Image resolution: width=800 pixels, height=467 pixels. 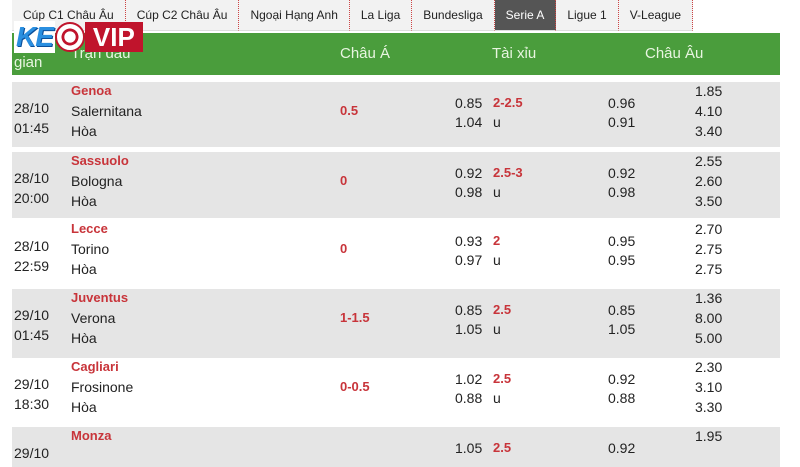 I want to click on away-team: Frosinone, so click(x=102, y=387).